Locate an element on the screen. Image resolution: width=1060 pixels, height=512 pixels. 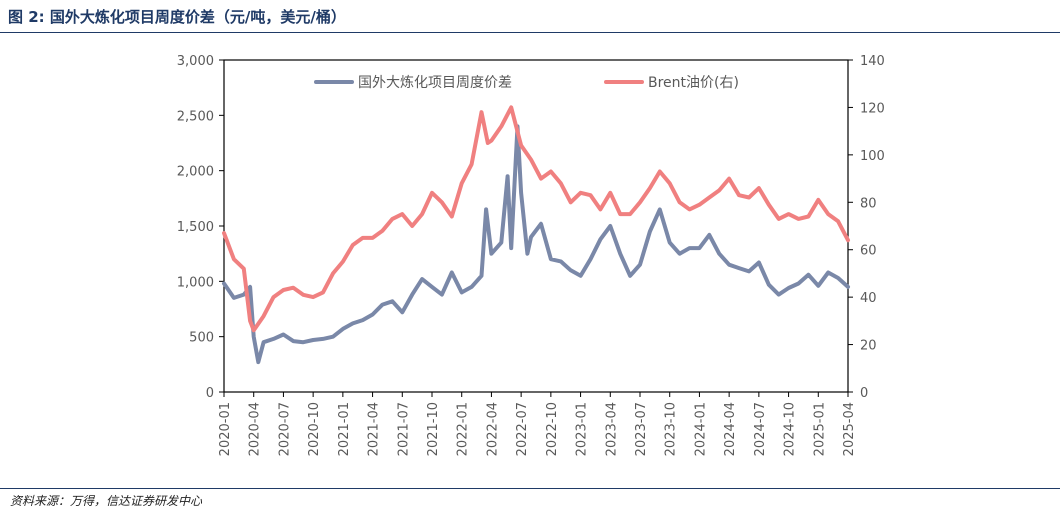
left-tick-label: 0 is located at coordinates (210, 393).